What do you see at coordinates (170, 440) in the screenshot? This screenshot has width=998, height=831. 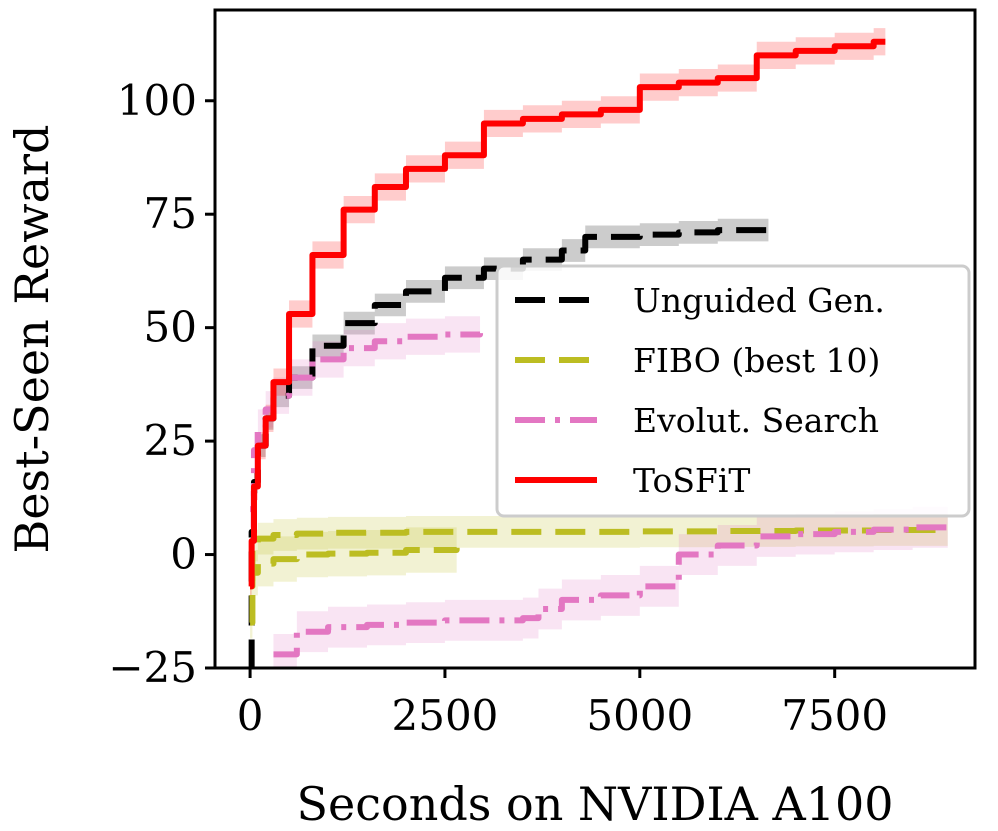 I see `y-tick-label: 25` at bounding box center [170, 440].